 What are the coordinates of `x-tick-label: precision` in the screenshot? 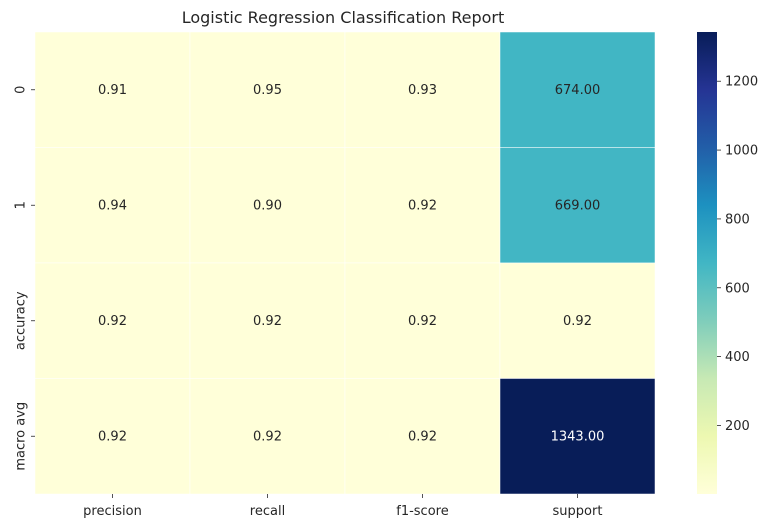 It's located at (112, 511).